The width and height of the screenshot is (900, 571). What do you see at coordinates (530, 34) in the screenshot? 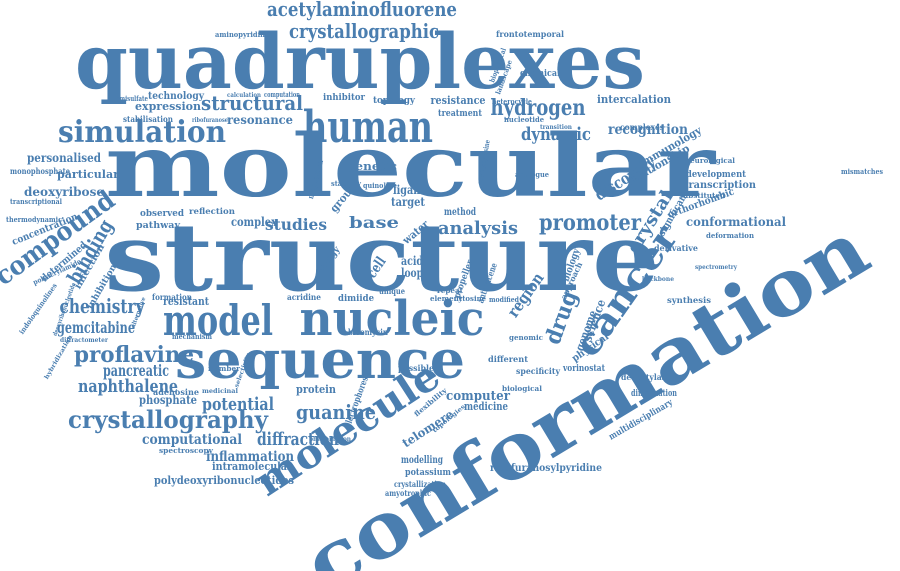
I see `word: frontotemporal` at bounding box center [530, 34].